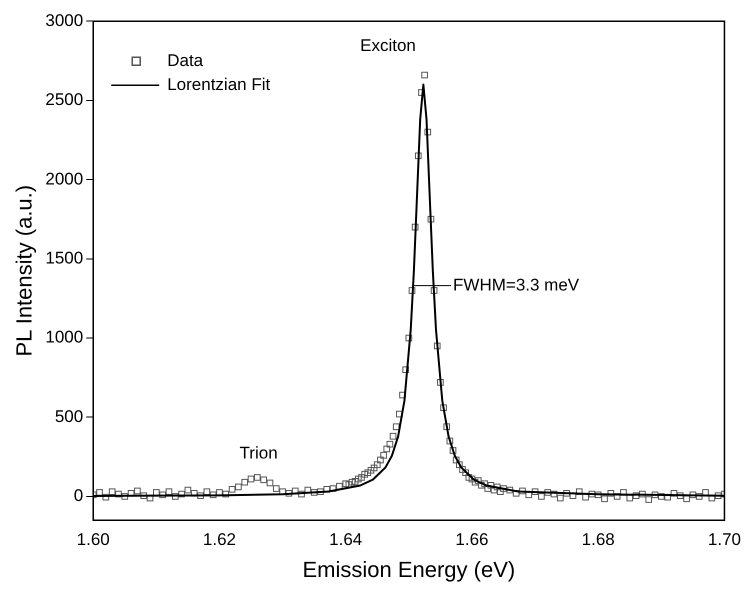 This screenshot has height=596, width=752. I want to click on x-axis-title: Emission Energy (eV), so click(409, 569).